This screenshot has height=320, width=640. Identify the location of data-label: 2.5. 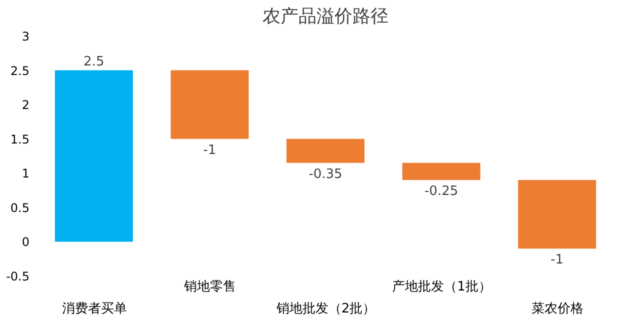
(94, 62).